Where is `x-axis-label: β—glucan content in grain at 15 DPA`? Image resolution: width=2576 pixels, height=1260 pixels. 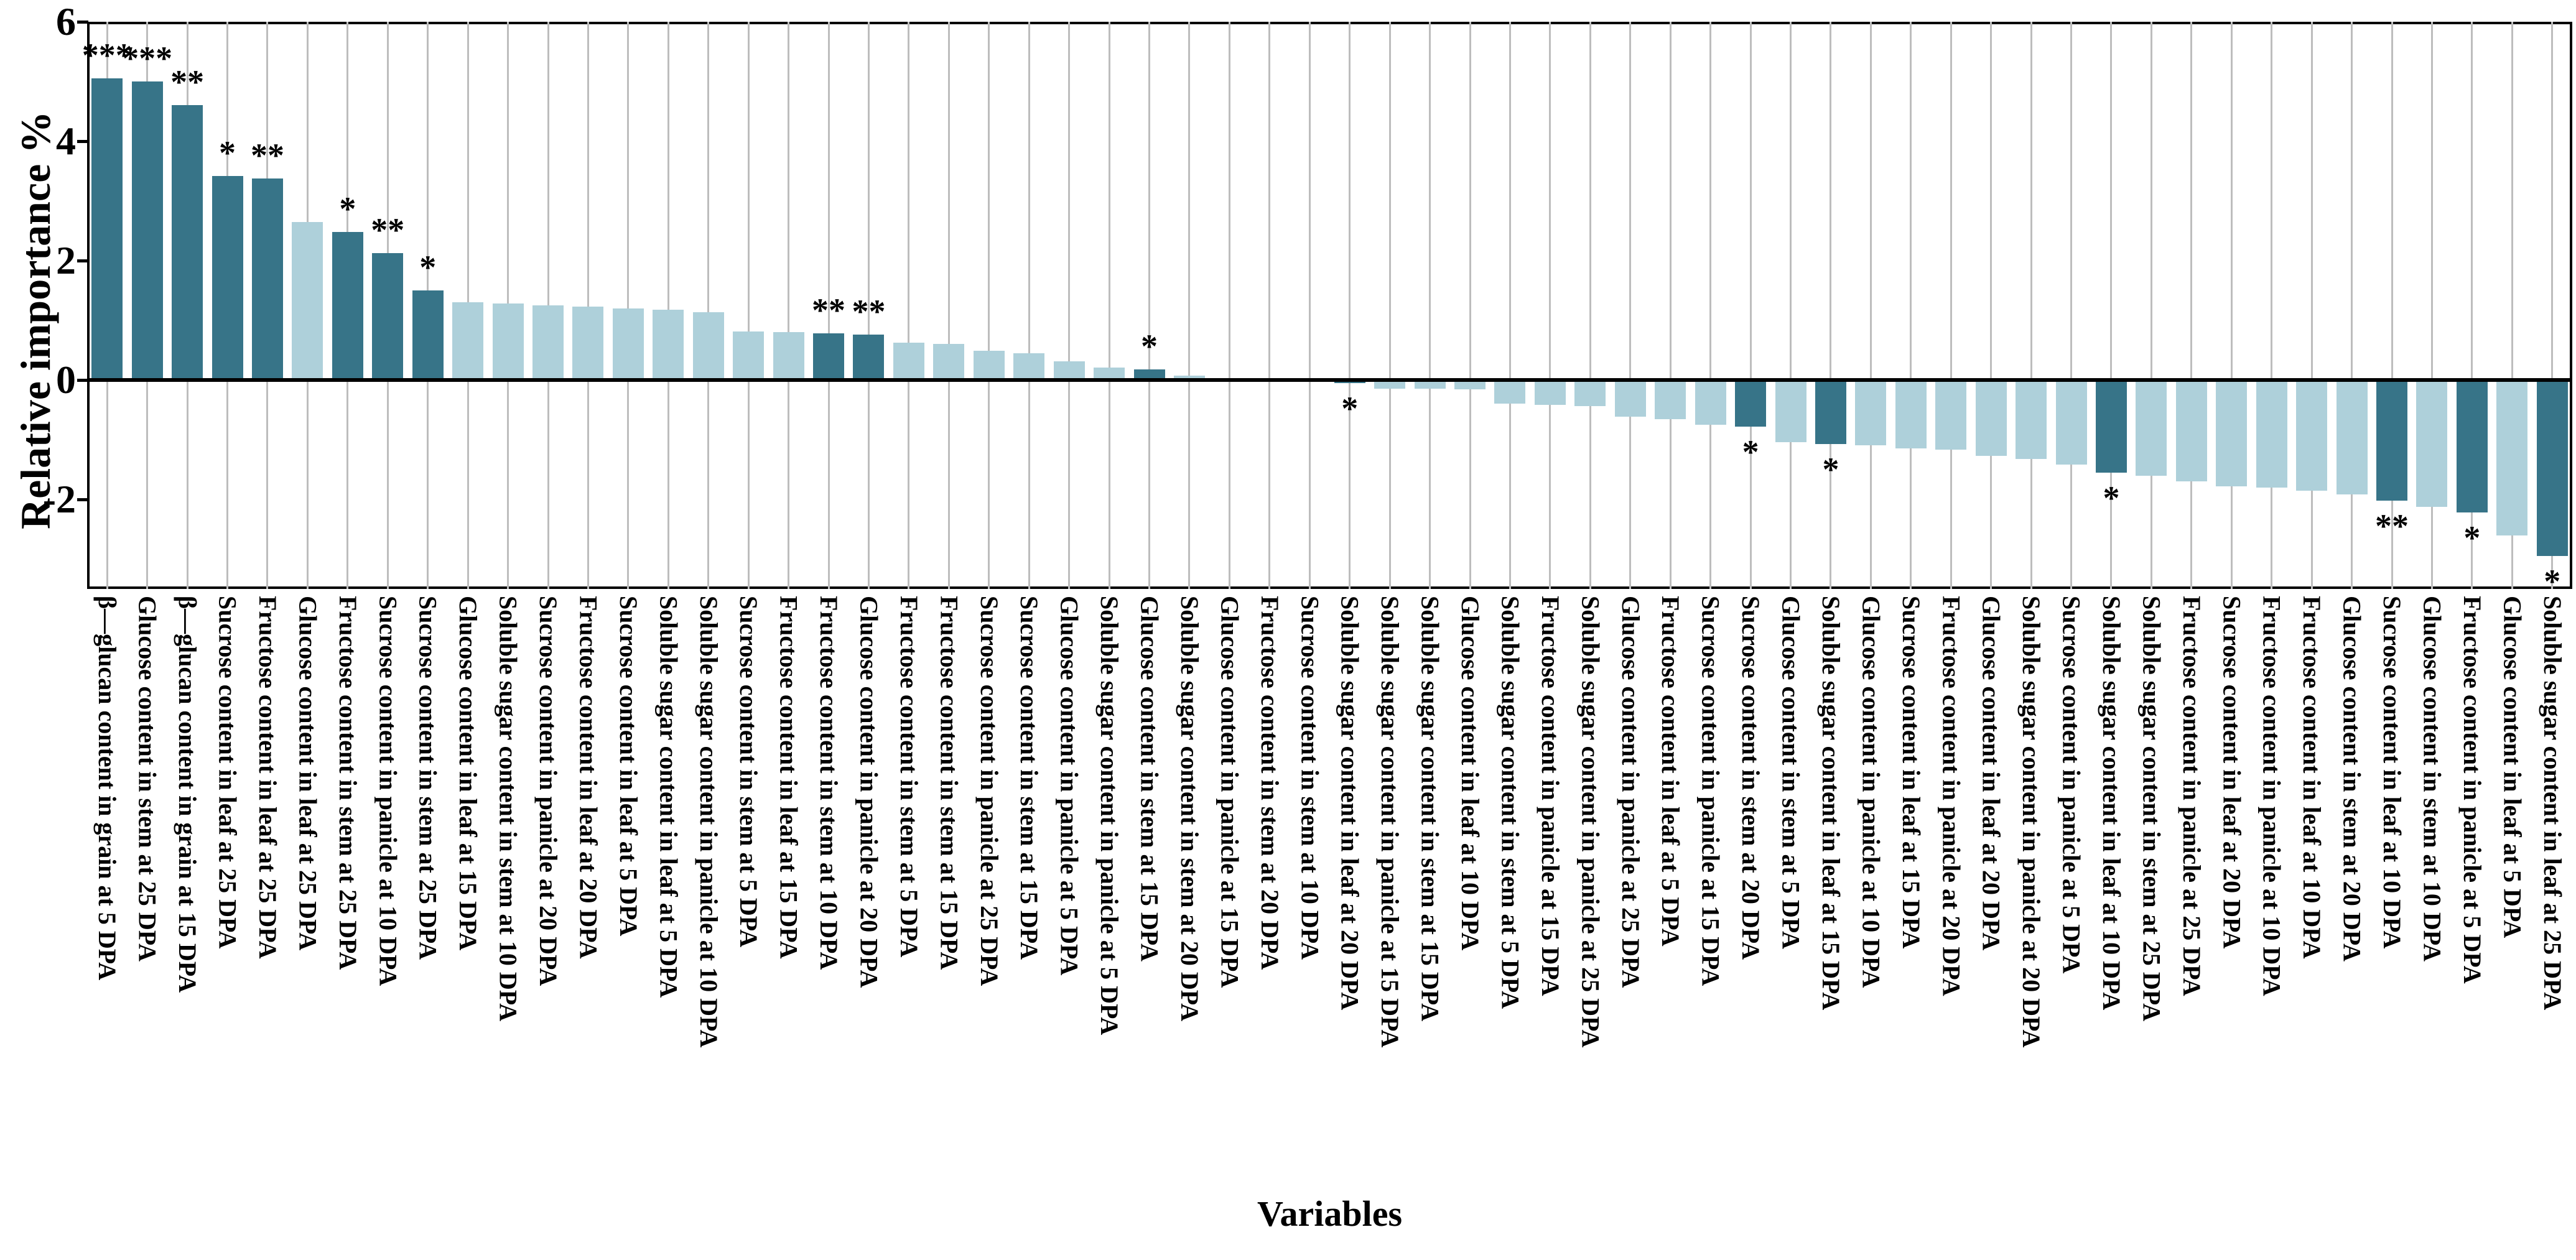
x-axis-label: β—glucan content in grain at 15 DPA is located at coordinates (188, 794).